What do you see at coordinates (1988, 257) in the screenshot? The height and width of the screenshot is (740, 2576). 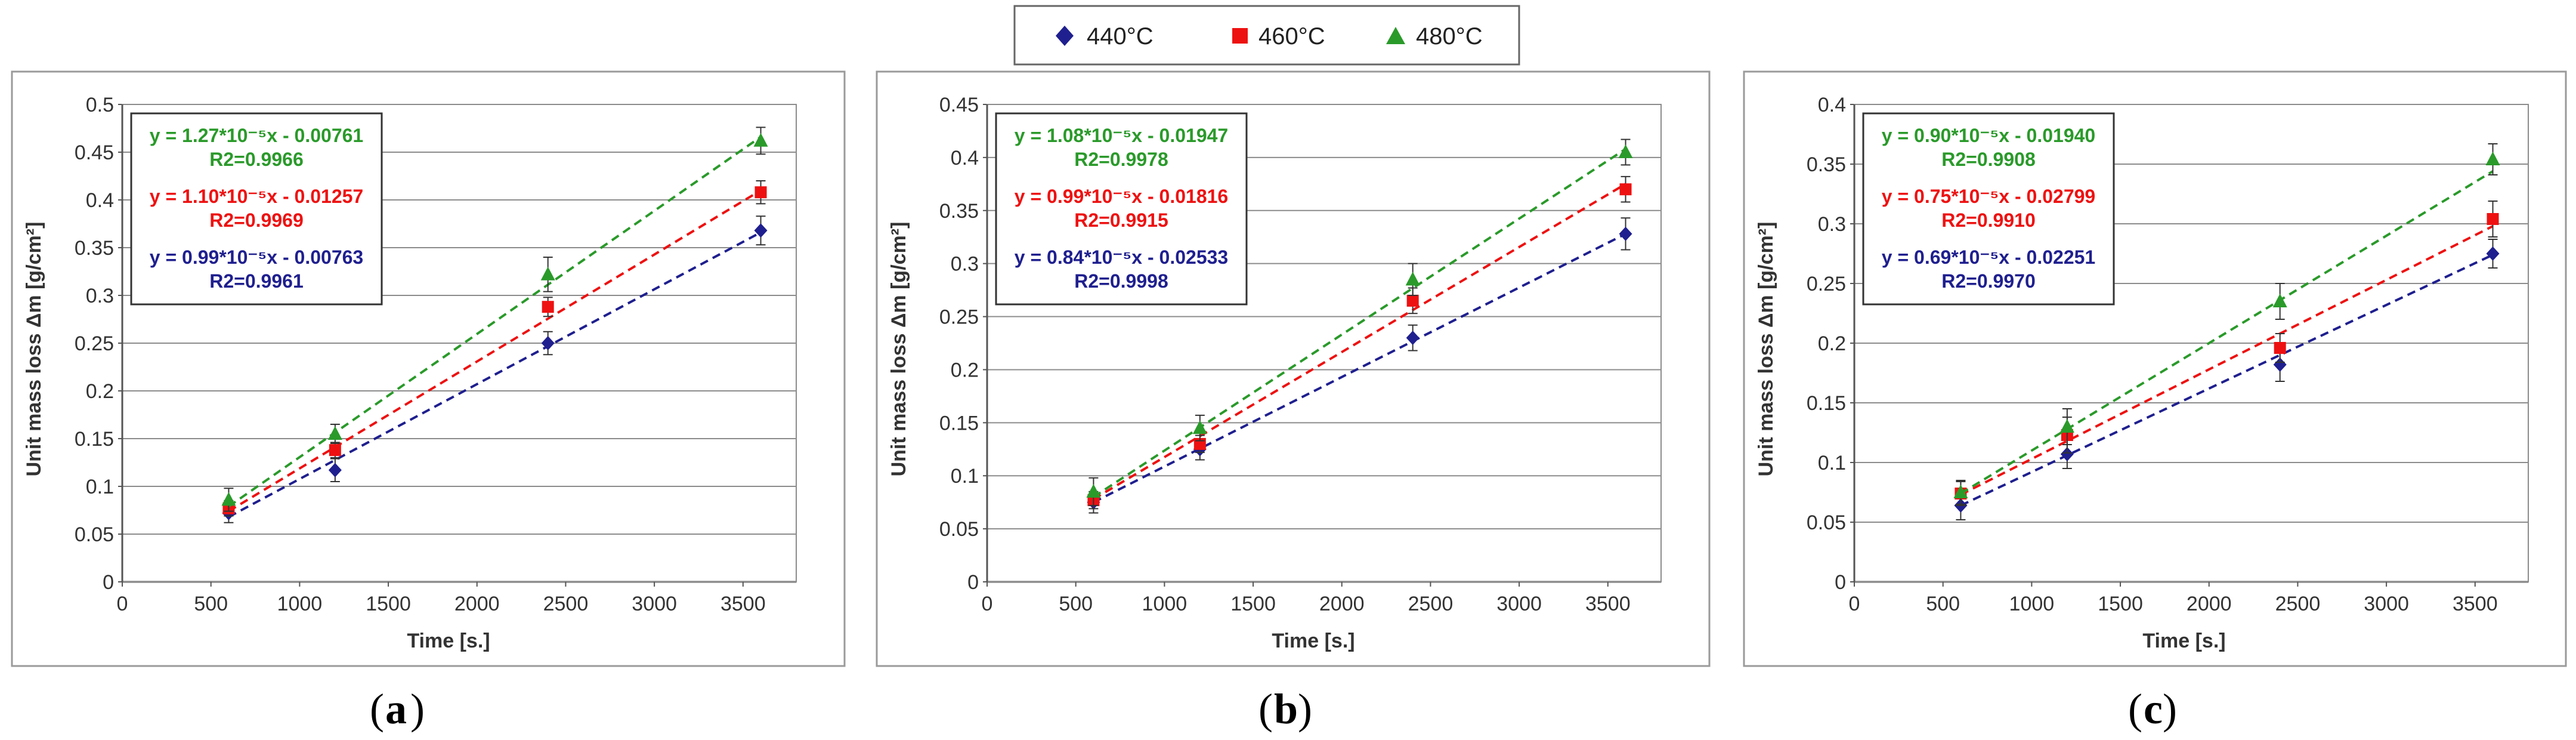 I see `fit-equation-440: y = 0.69*10⁻⁵x - 0.02251` at bounding box center [1988, 257].